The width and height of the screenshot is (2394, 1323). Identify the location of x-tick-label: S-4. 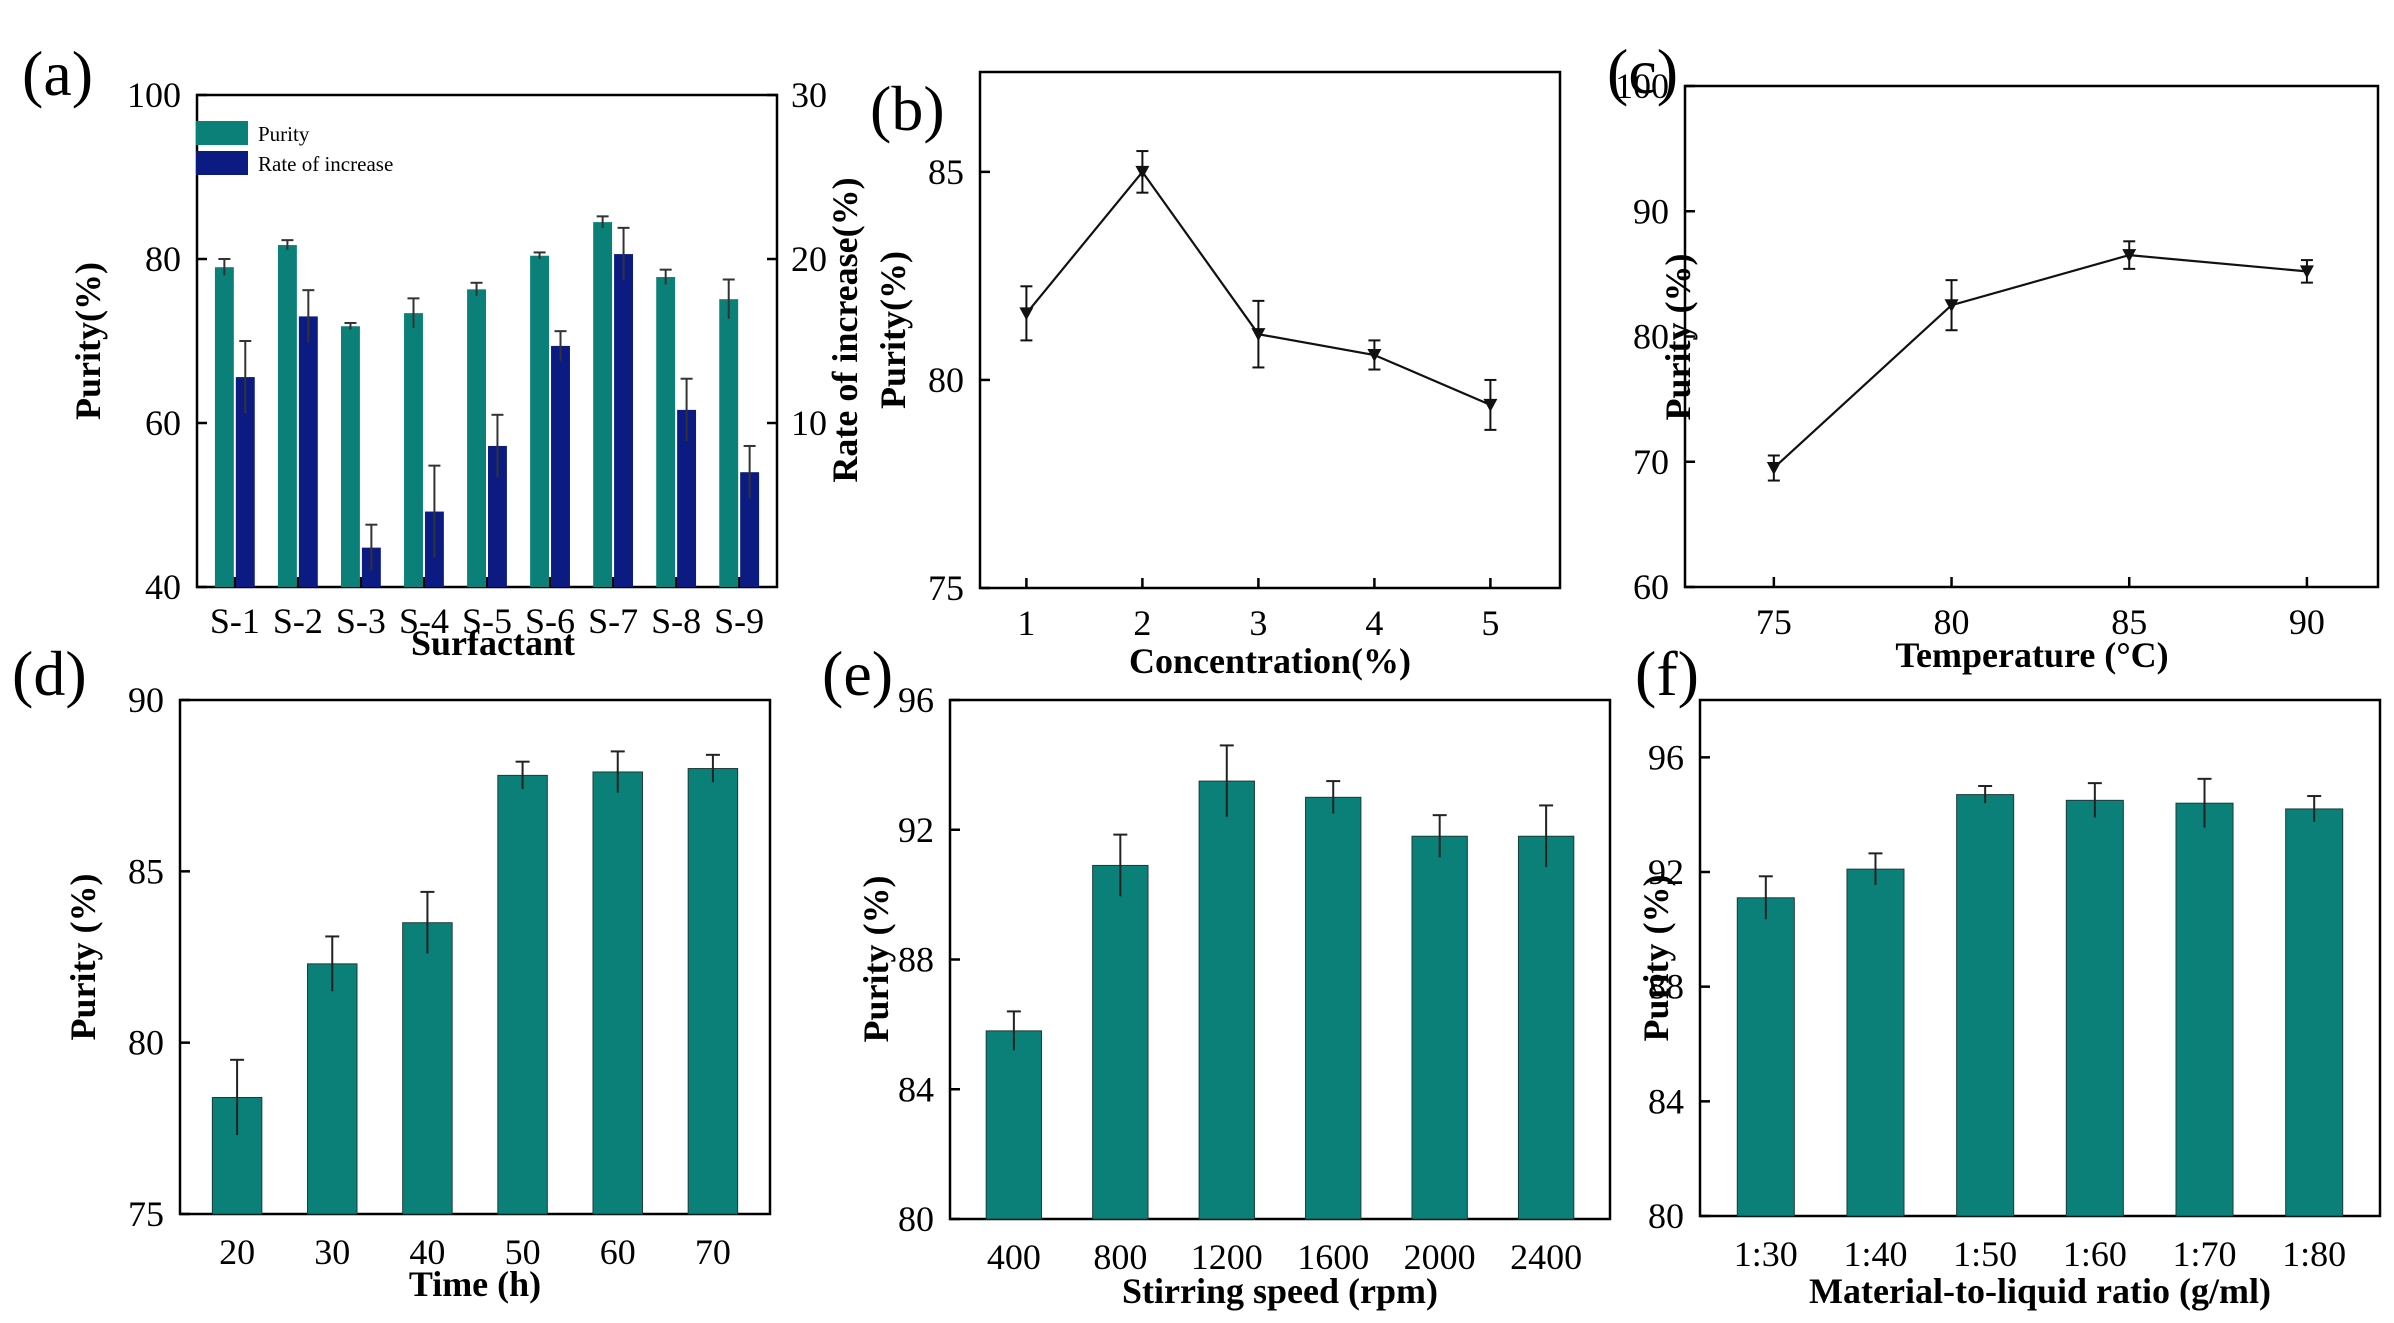
(424, 621).